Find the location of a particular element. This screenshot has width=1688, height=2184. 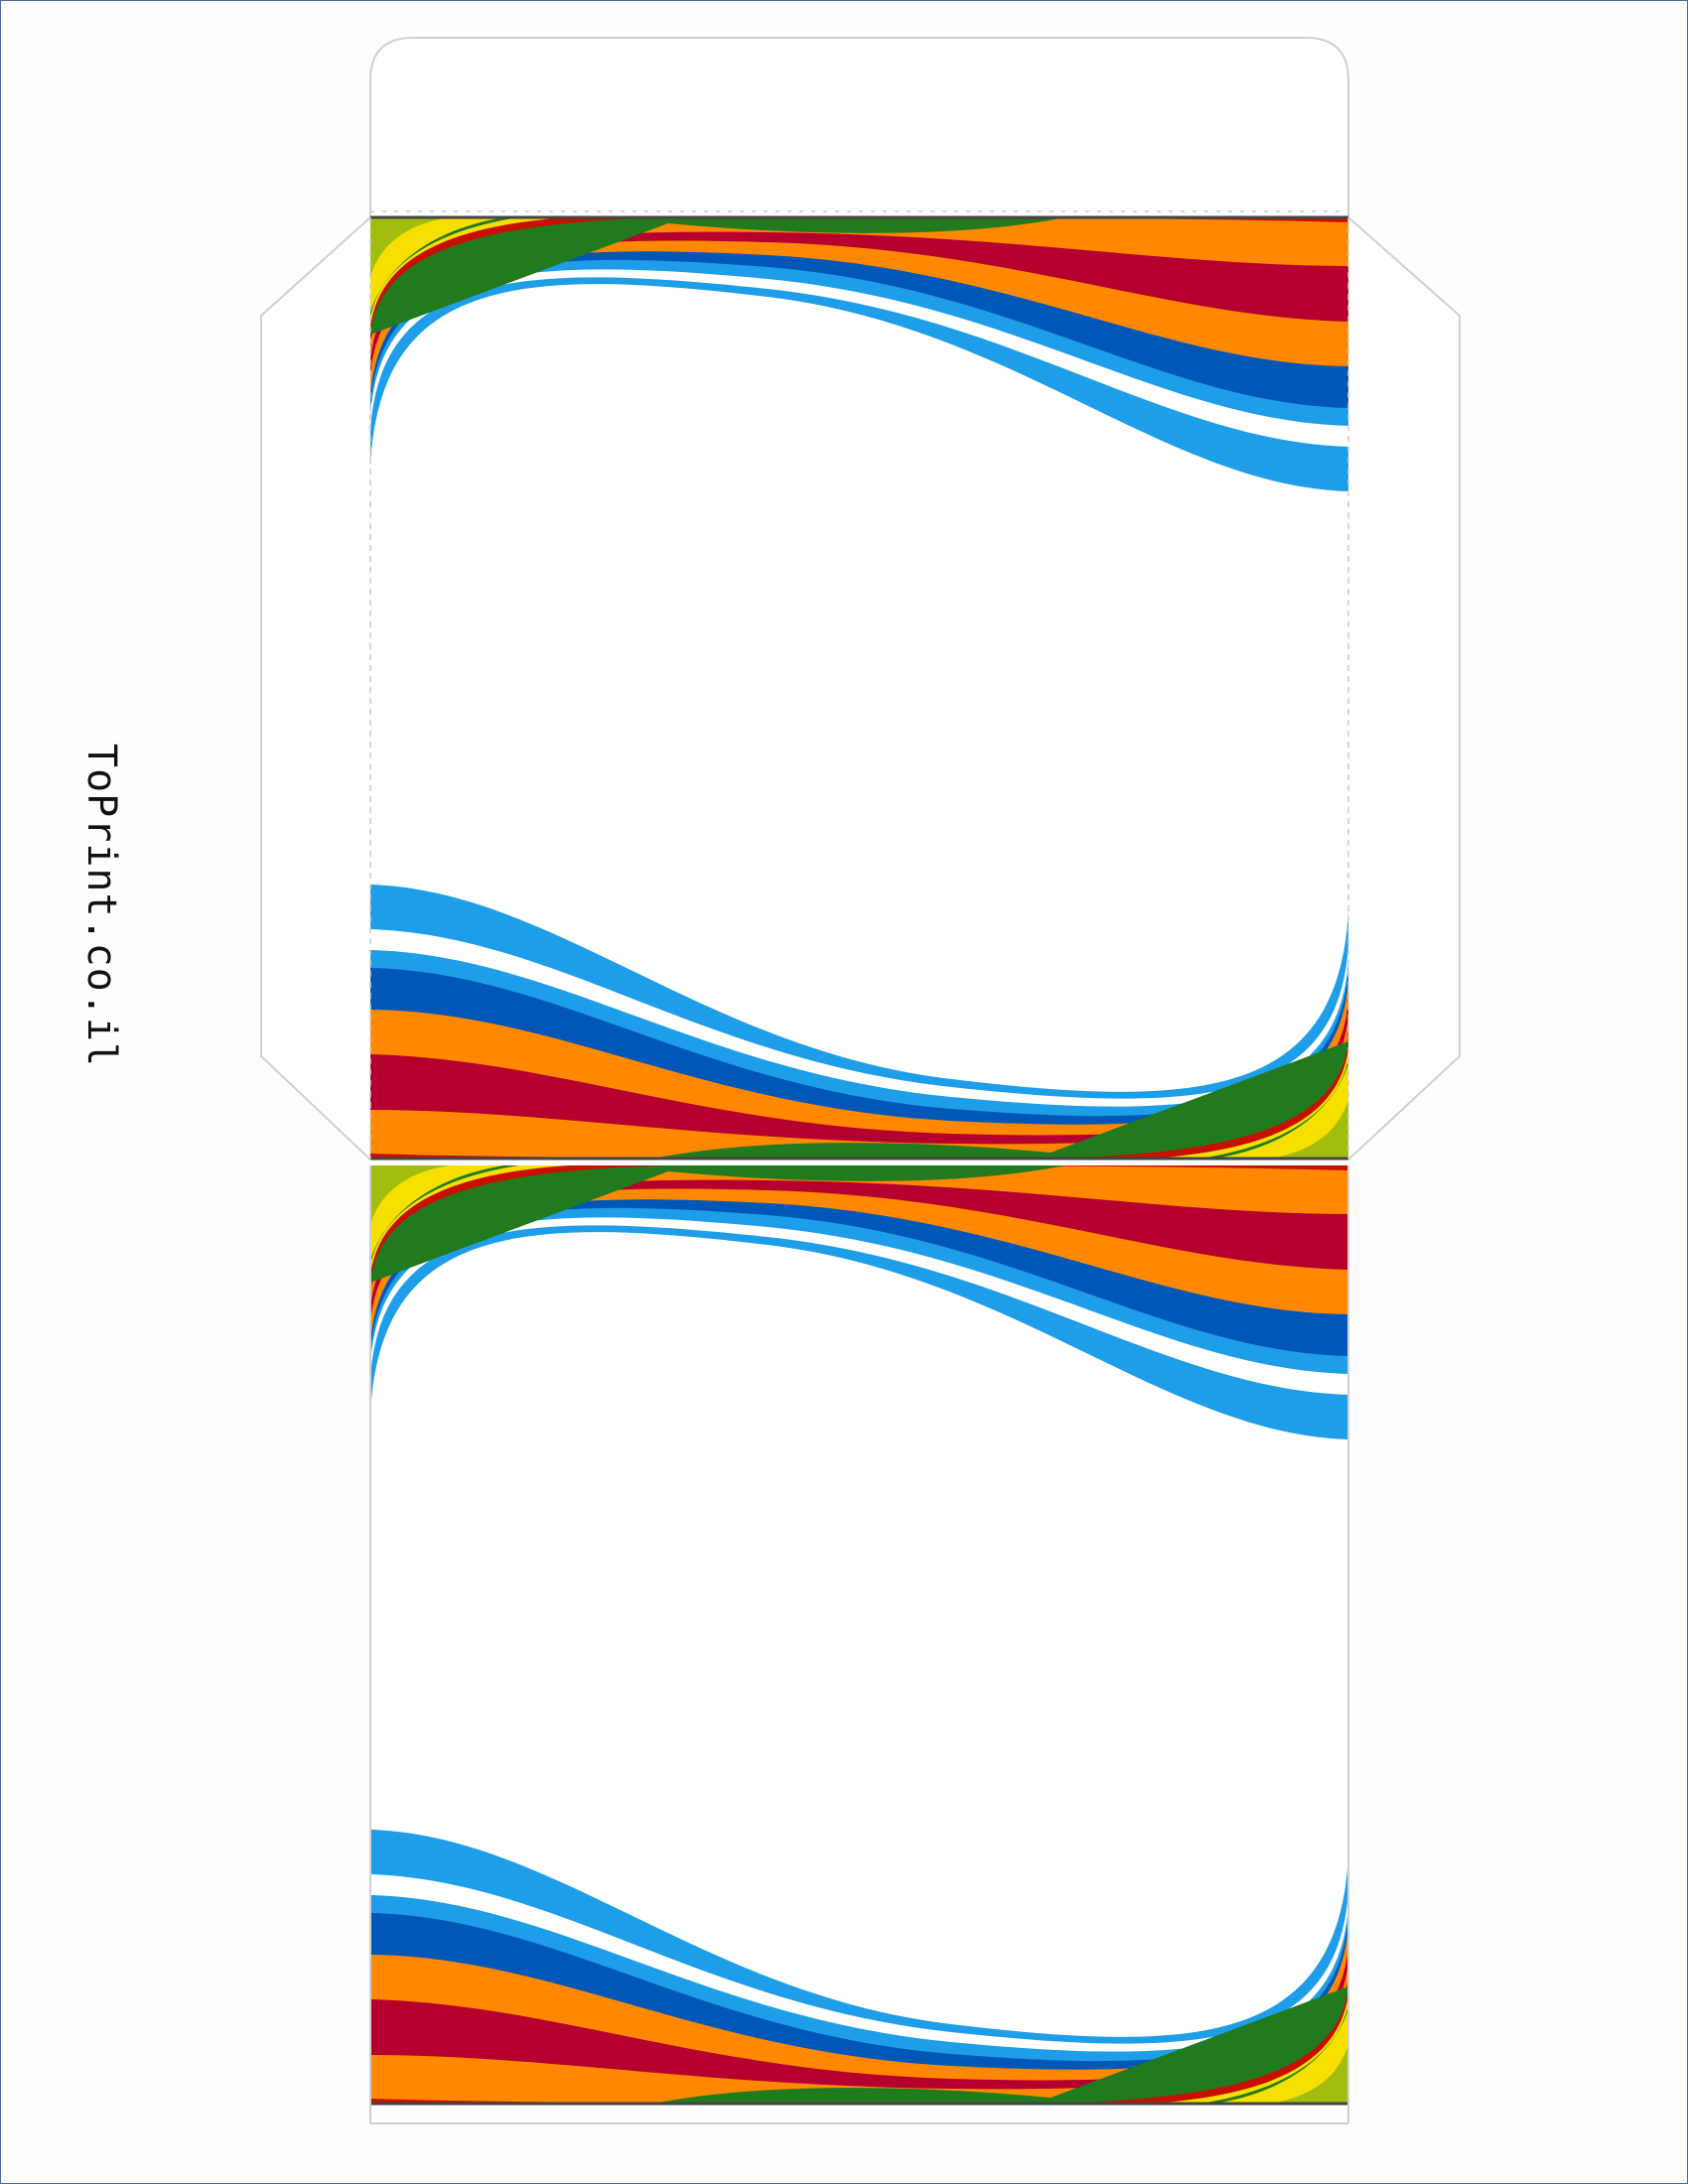

right-side-flap is located at coordinates (1404, 688).